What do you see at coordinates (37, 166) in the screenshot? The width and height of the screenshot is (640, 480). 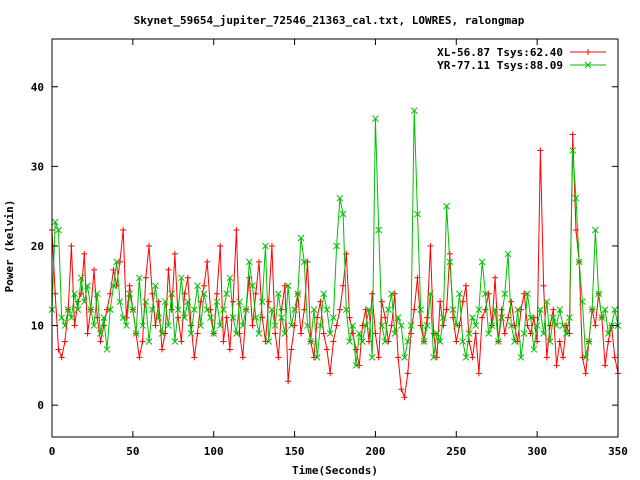 I see `y-tick-label: 30` at bounding box center [37, 166].